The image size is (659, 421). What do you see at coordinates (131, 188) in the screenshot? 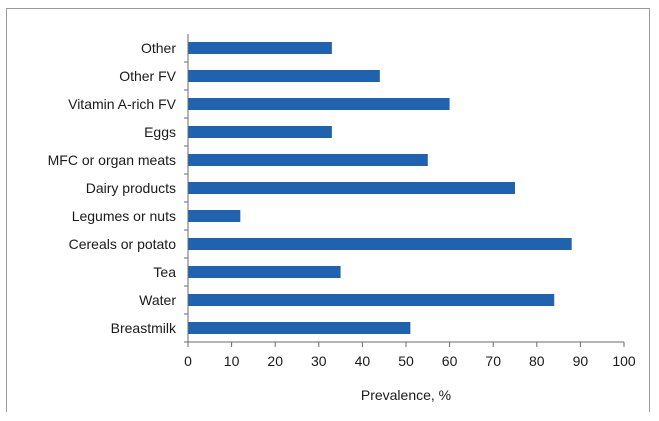
I see `category-label: Dairy products` at bounding box center [131, 188].